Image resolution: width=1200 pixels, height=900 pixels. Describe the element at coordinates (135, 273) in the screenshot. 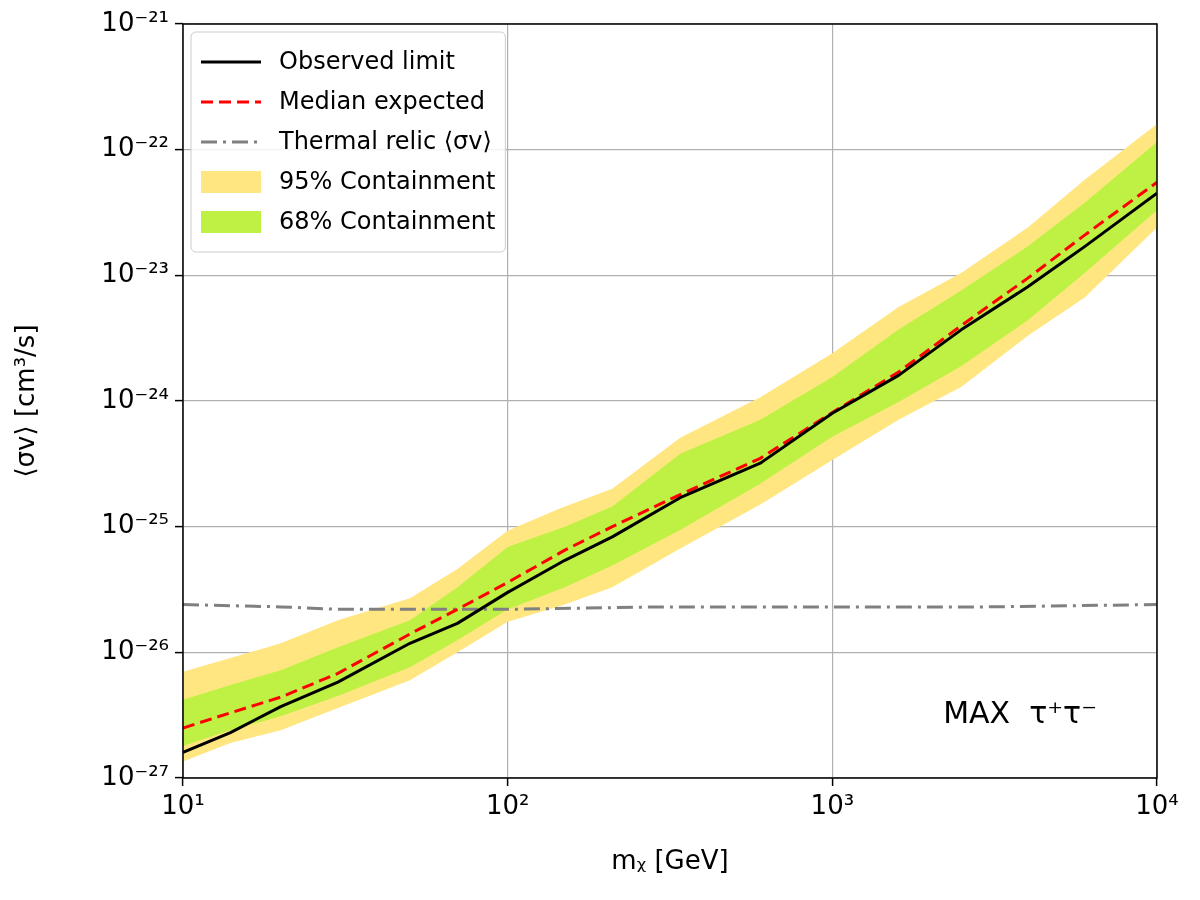

I see `y-tick-label: 10⁻²³` at that location.